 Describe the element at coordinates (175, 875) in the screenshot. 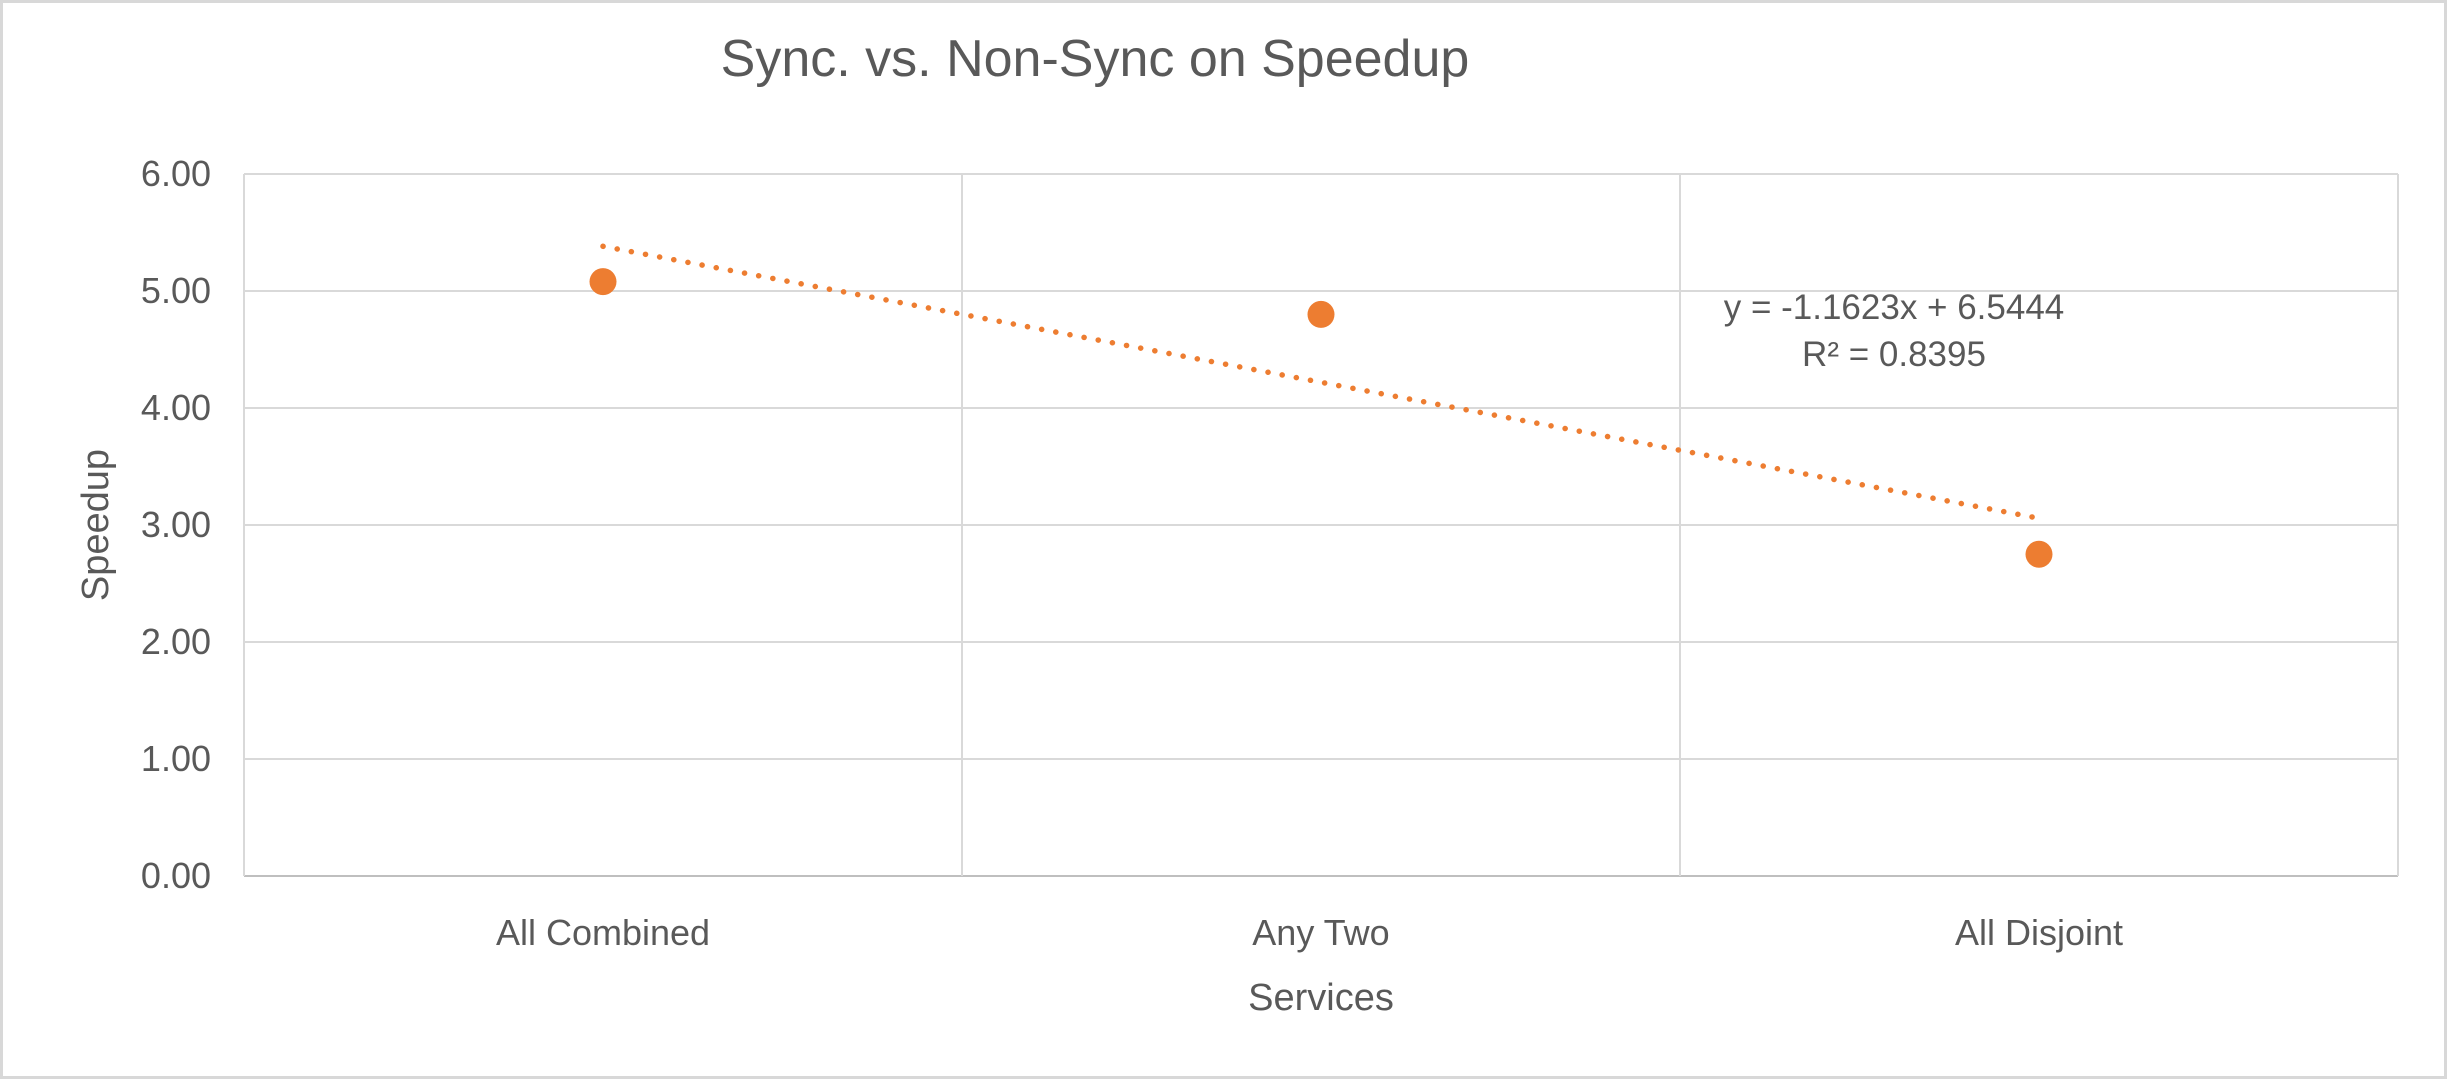

I see `y-tick-label: 0.00` at that location.